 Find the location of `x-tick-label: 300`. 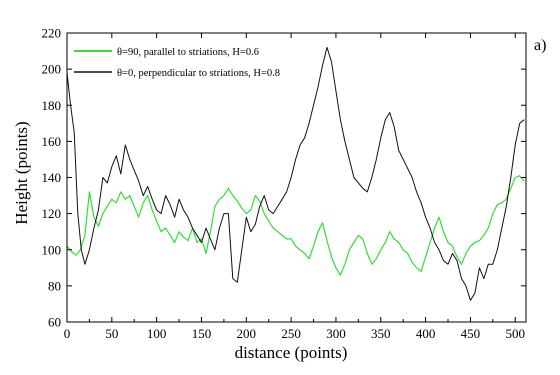

x-tick-label: 300 is located at coordinates (336, 333).